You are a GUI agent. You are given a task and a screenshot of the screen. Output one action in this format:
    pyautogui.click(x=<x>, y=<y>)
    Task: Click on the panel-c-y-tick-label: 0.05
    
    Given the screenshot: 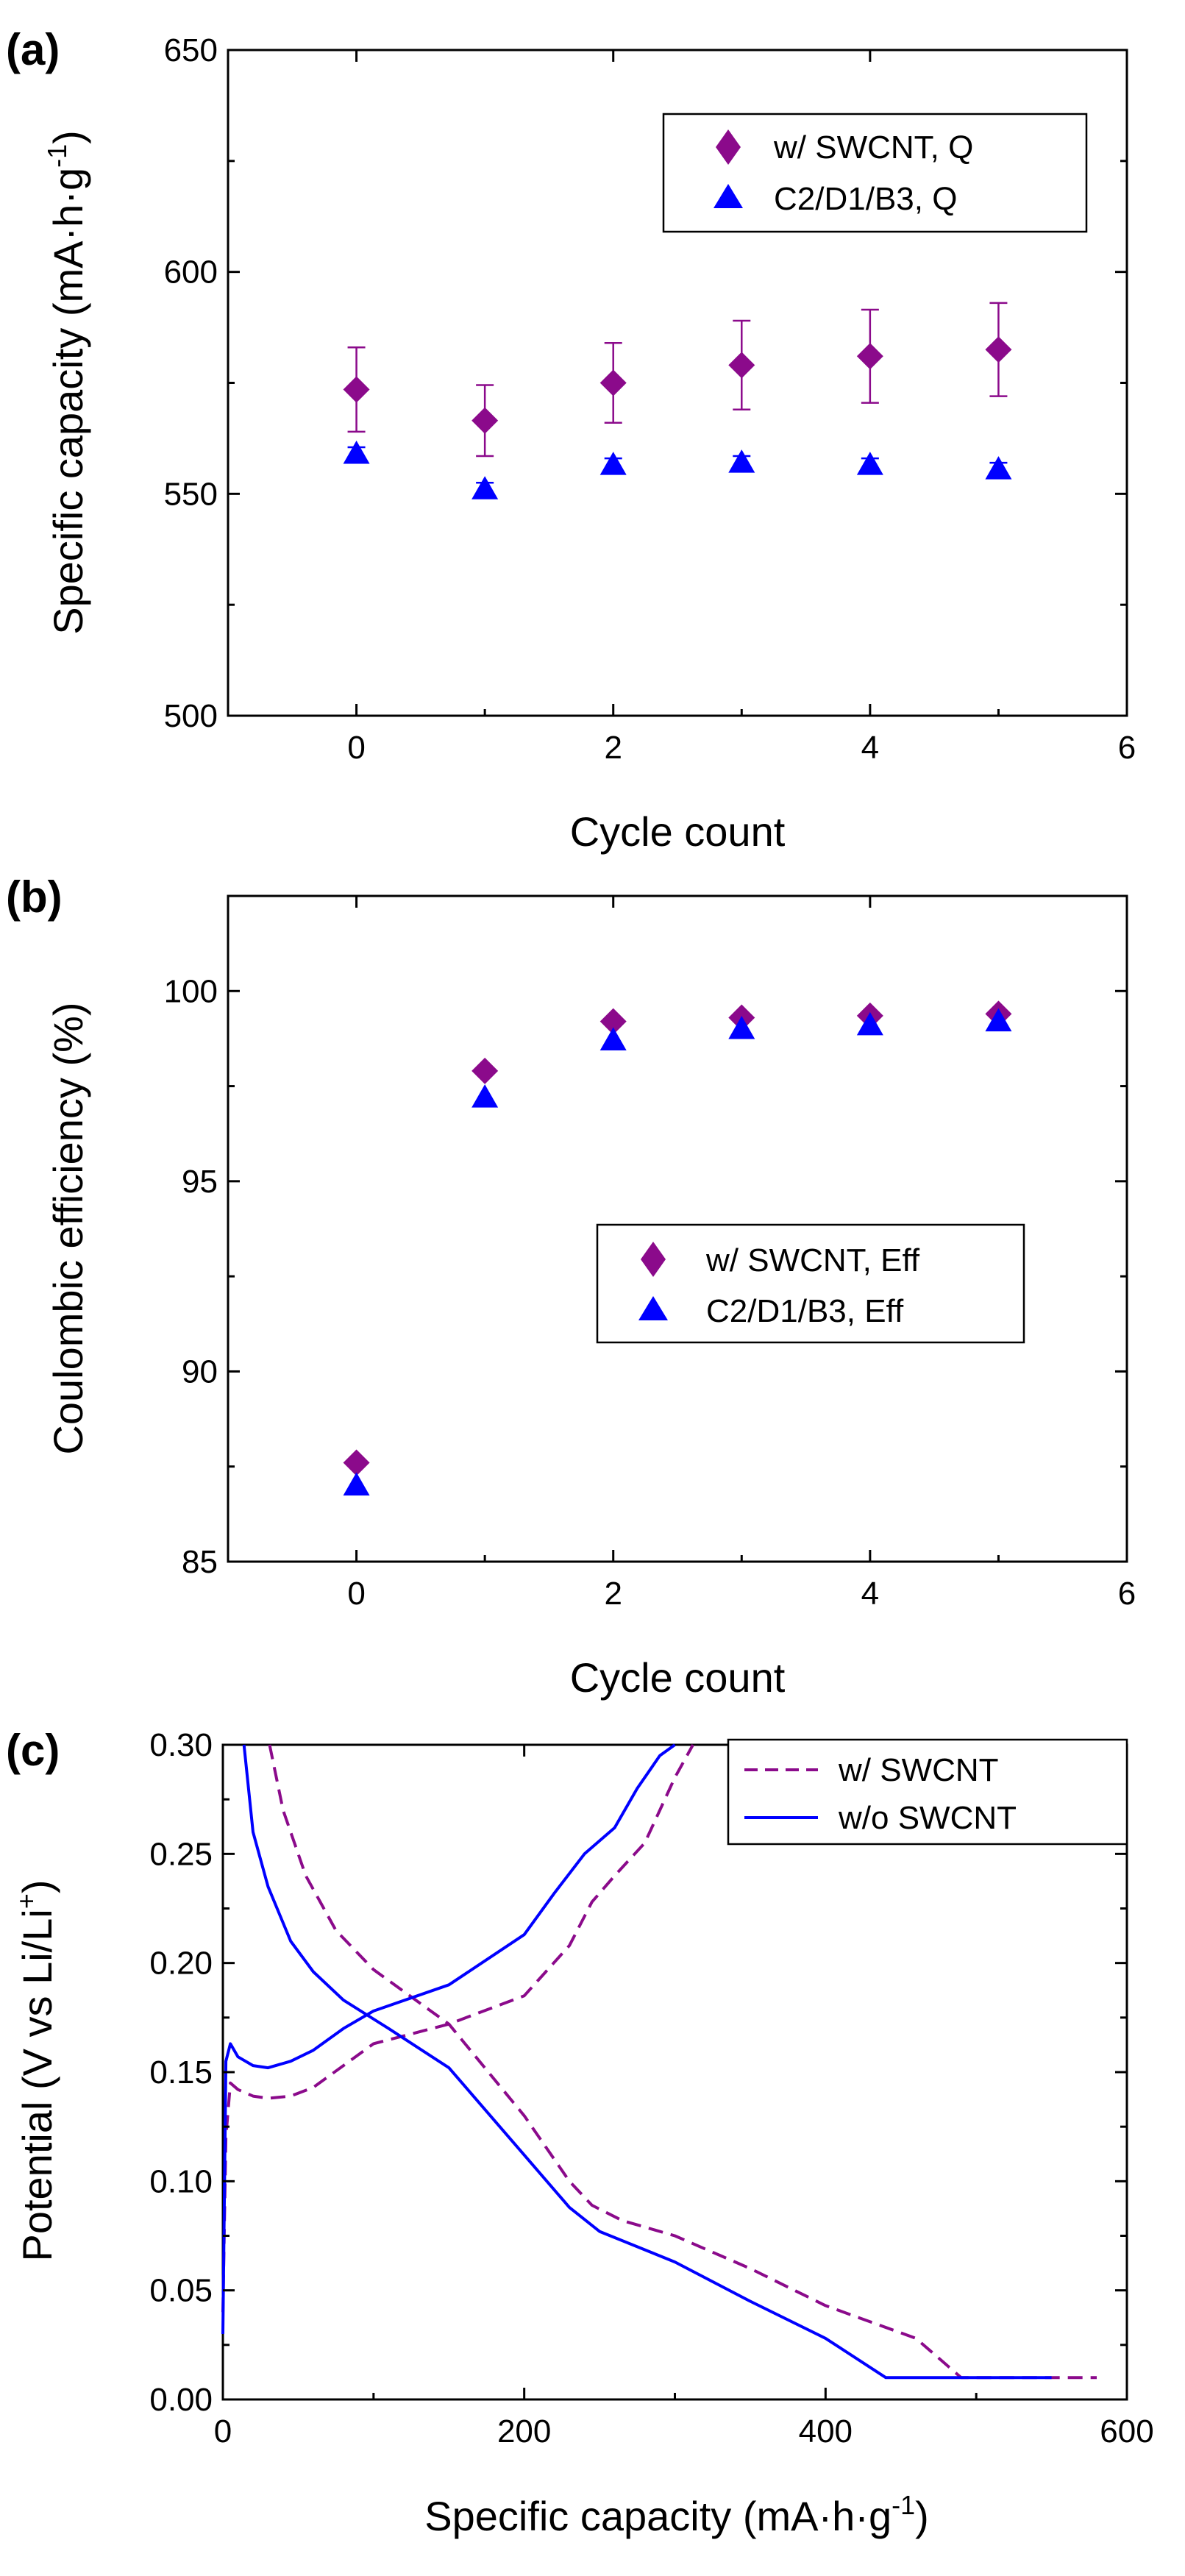 What is the action you would take?
    pyautogui.click(x=181, y=2291)
    